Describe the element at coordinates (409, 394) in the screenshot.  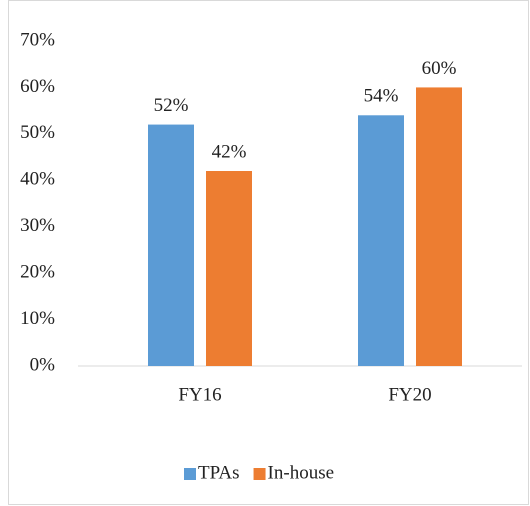
I see `x-tick-label: FY20` at that location.